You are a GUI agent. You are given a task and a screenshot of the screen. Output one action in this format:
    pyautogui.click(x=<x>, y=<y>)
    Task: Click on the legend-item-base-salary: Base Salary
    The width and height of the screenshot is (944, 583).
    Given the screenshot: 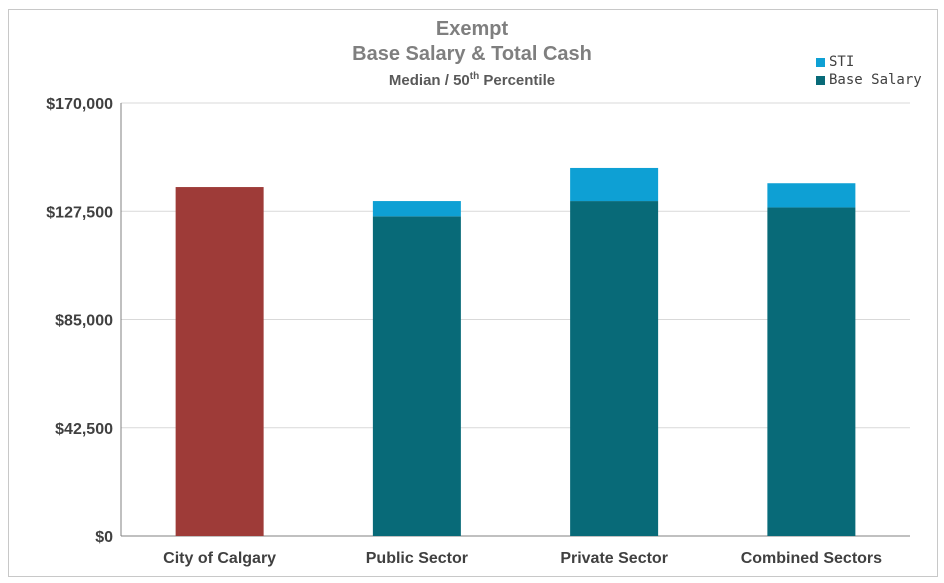 What is the action you would take?
    pyautogui.click(x=869, y=80)
    